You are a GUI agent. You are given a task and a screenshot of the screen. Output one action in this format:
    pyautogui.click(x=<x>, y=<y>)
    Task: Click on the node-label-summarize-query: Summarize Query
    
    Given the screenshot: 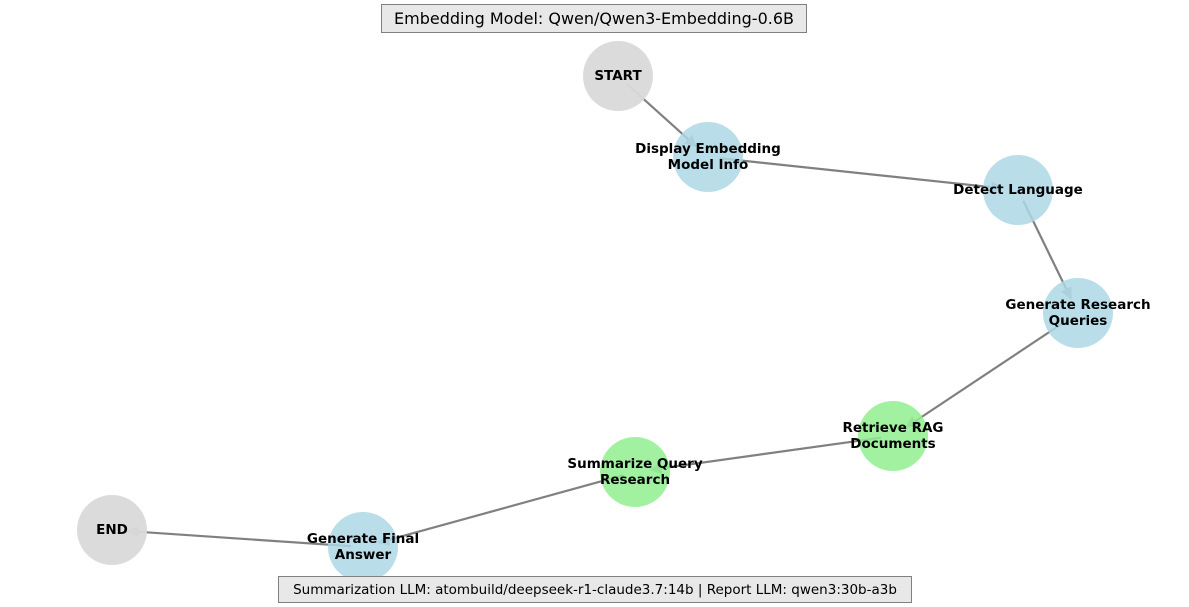 What is the action you would take?
    pyautogui.click(x=634, y=464)
    